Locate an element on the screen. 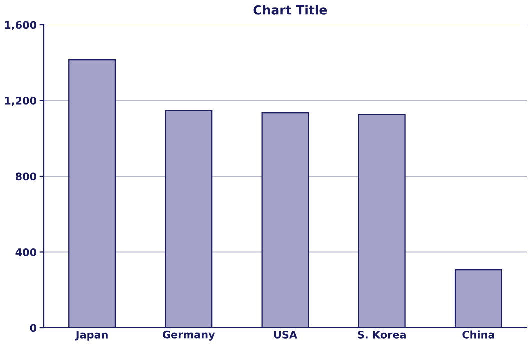  x-tick-label: S. Korea is located at coordinates (382, 334).